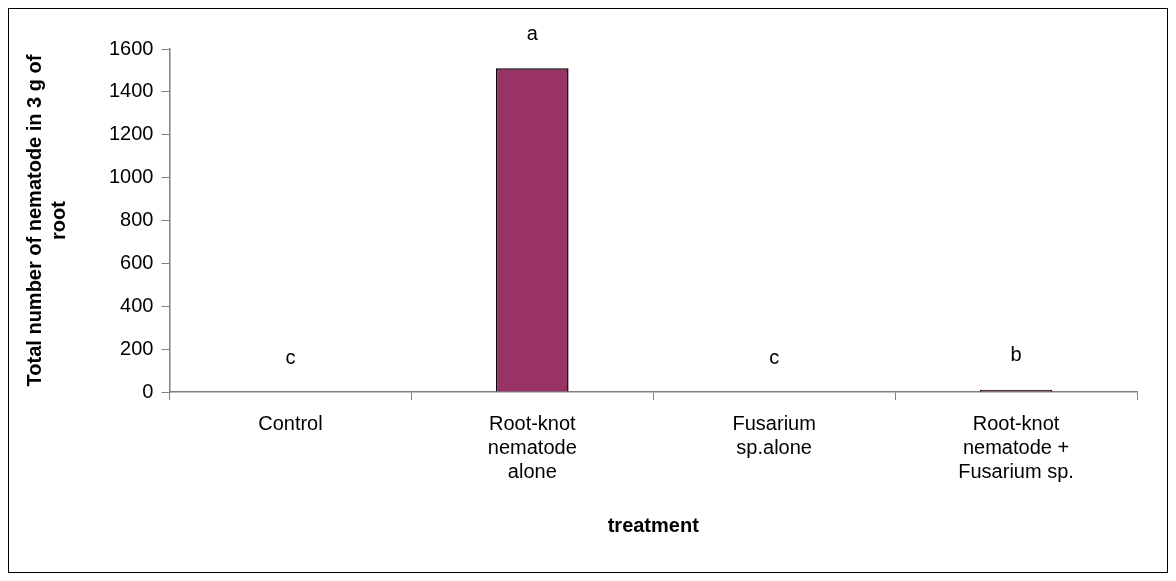  Describe the element at coordinates (45, 220) in the screenshot. I see `y-axis-title: Total number of nematode in 3 g of root` at that location.